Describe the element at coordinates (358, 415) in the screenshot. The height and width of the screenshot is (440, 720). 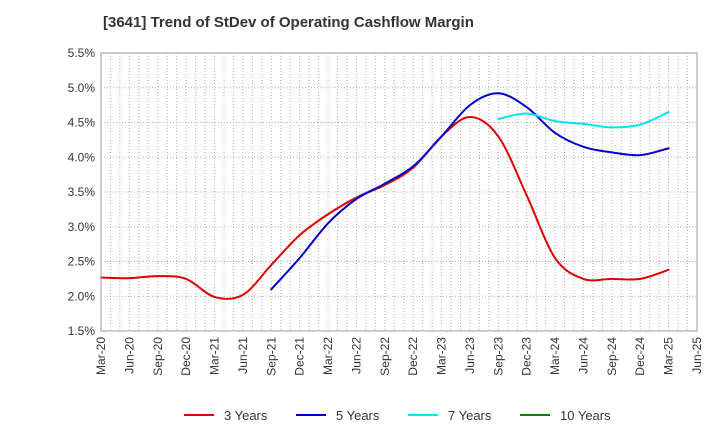
I see `legend-label-5-years: 5 Years` at that location.